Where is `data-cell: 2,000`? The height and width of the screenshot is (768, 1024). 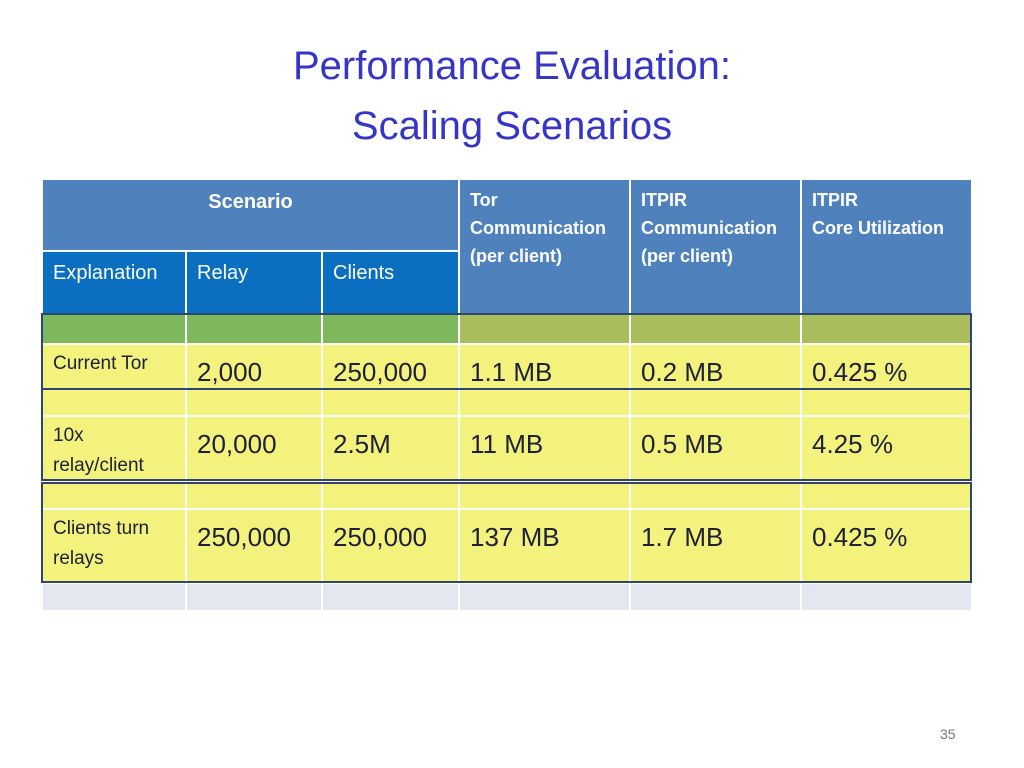 data-cell: 2,000 is located at coordinates (255, 367).